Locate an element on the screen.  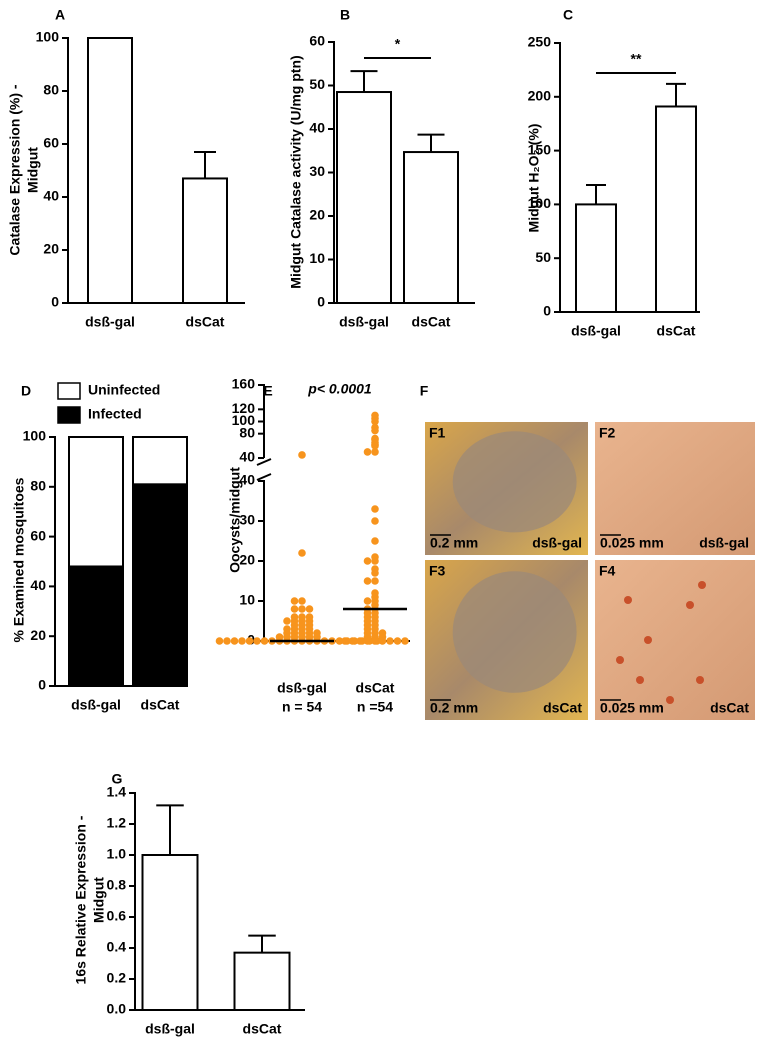
y-tick-label: 120 is located at coordinates (244, 408).